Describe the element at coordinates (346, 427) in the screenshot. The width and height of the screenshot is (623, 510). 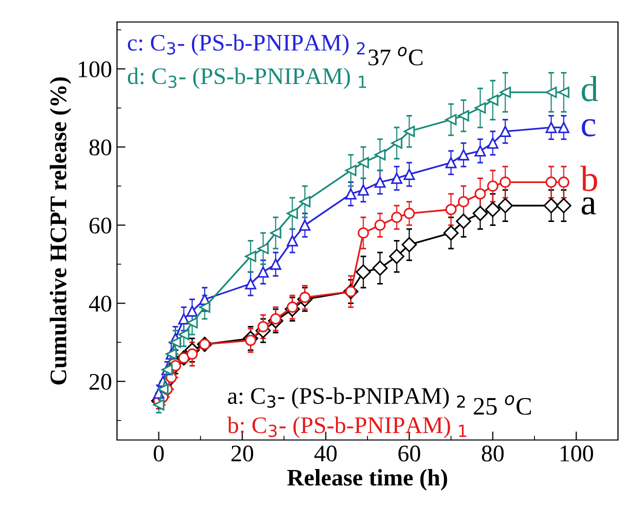
I see `annotation: b: C$_{3}$- (PS-b-PNIPAM) $_{1}$` at that location.